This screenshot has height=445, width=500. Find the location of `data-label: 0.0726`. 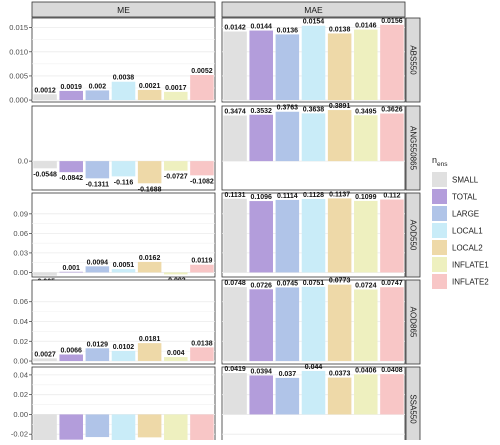

data-label: 0.0726 is located at coordinates (262, 285).